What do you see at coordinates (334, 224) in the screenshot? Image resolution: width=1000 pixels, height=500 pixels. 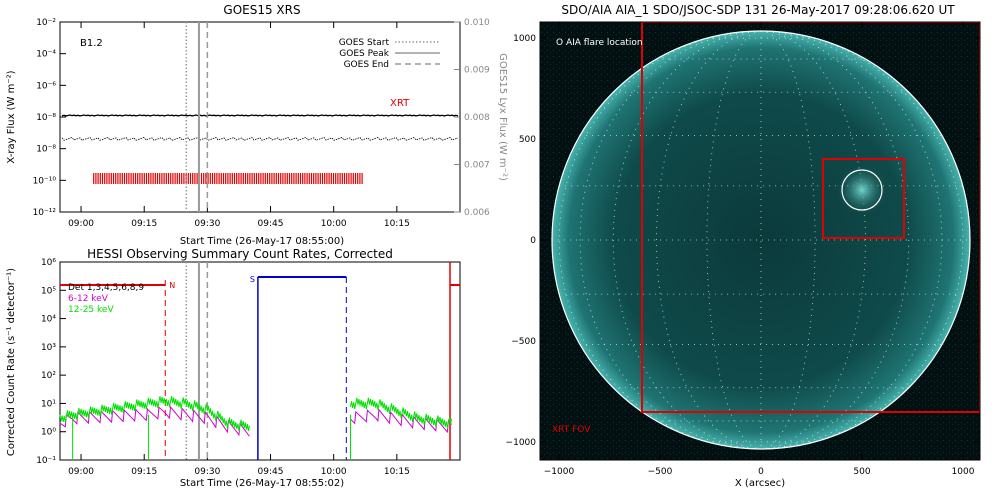 I see `goes-x-tick-label: 10:00` at bounding box center [334, 224].